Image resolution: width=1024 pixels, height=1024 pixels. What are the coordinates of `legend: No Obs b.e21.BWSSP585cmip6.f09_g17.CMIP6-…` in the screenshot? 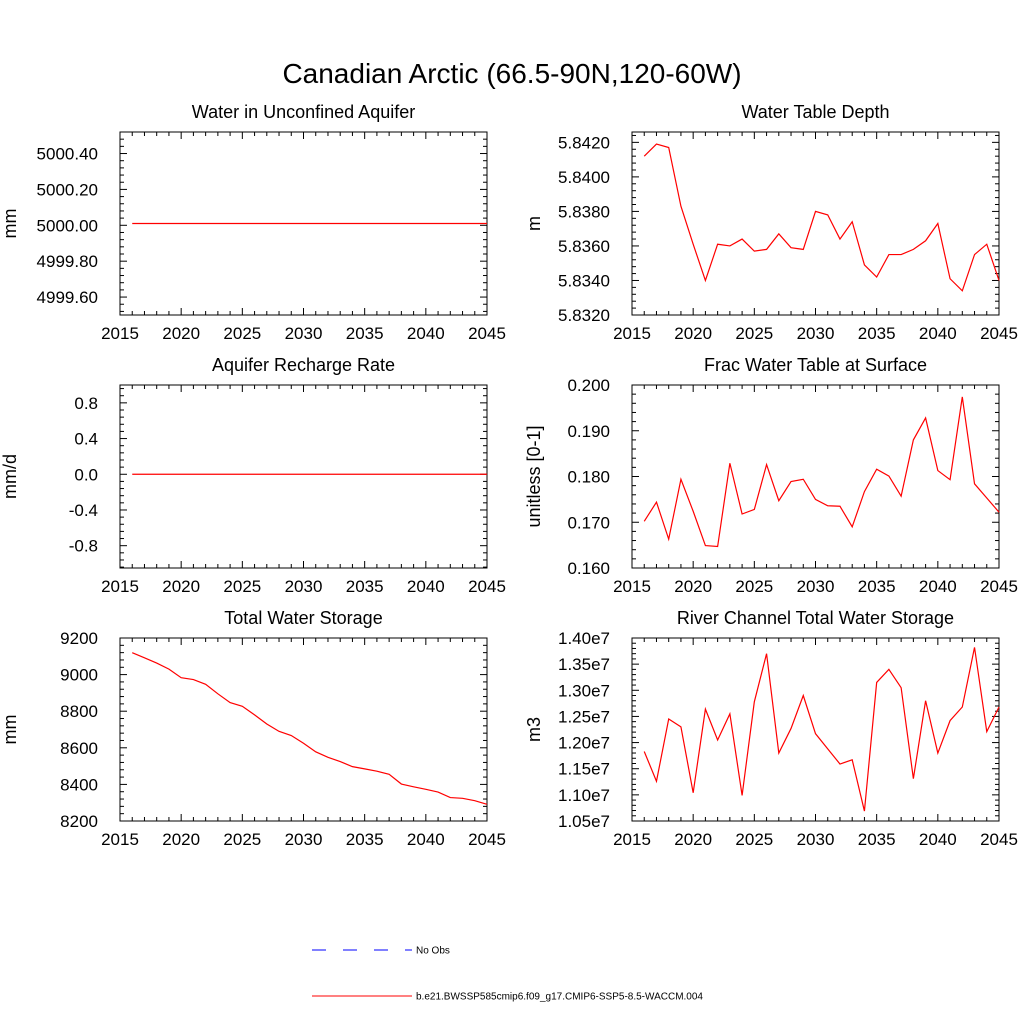 It's located at (507, 974).